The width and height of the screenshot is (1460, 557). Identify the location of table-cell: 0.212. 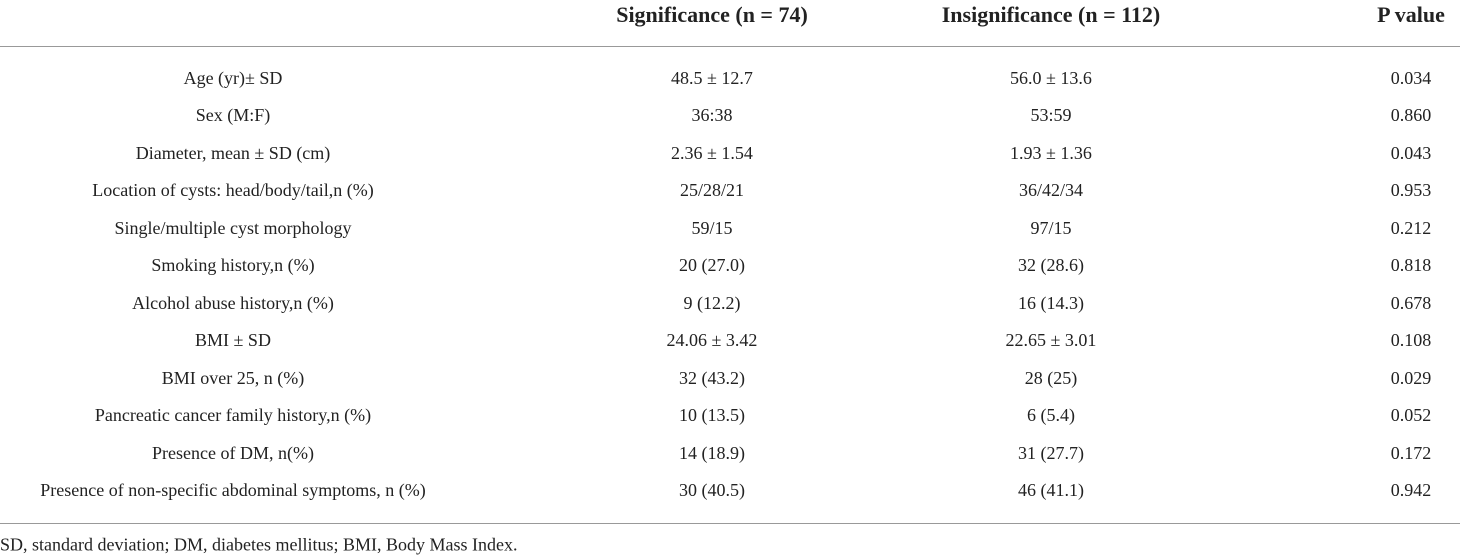
(1411, 227).